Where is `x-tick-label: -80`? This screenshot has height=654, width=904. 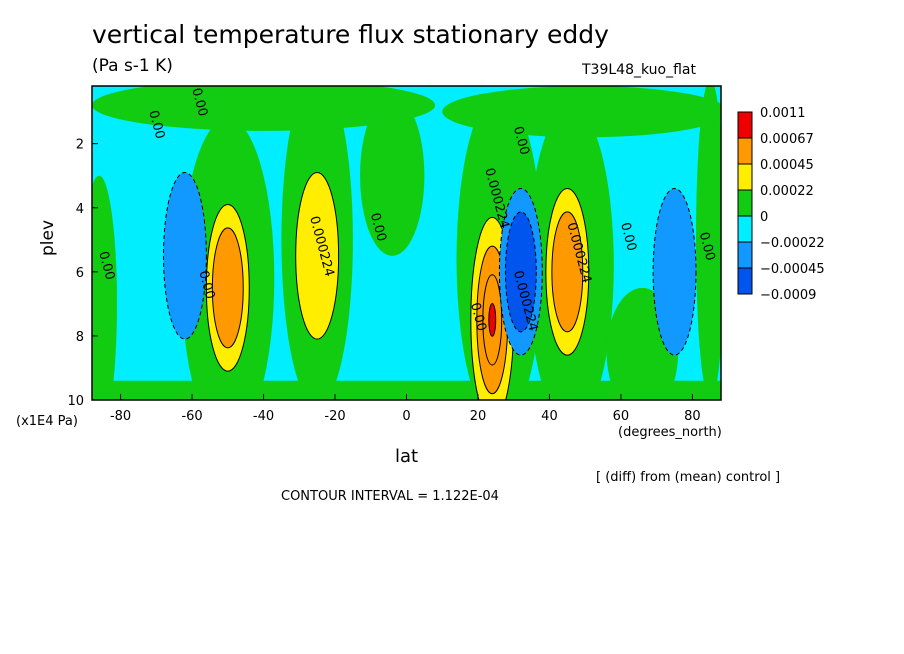 x-tick-label: -80 is located at coordinates (120, 416).